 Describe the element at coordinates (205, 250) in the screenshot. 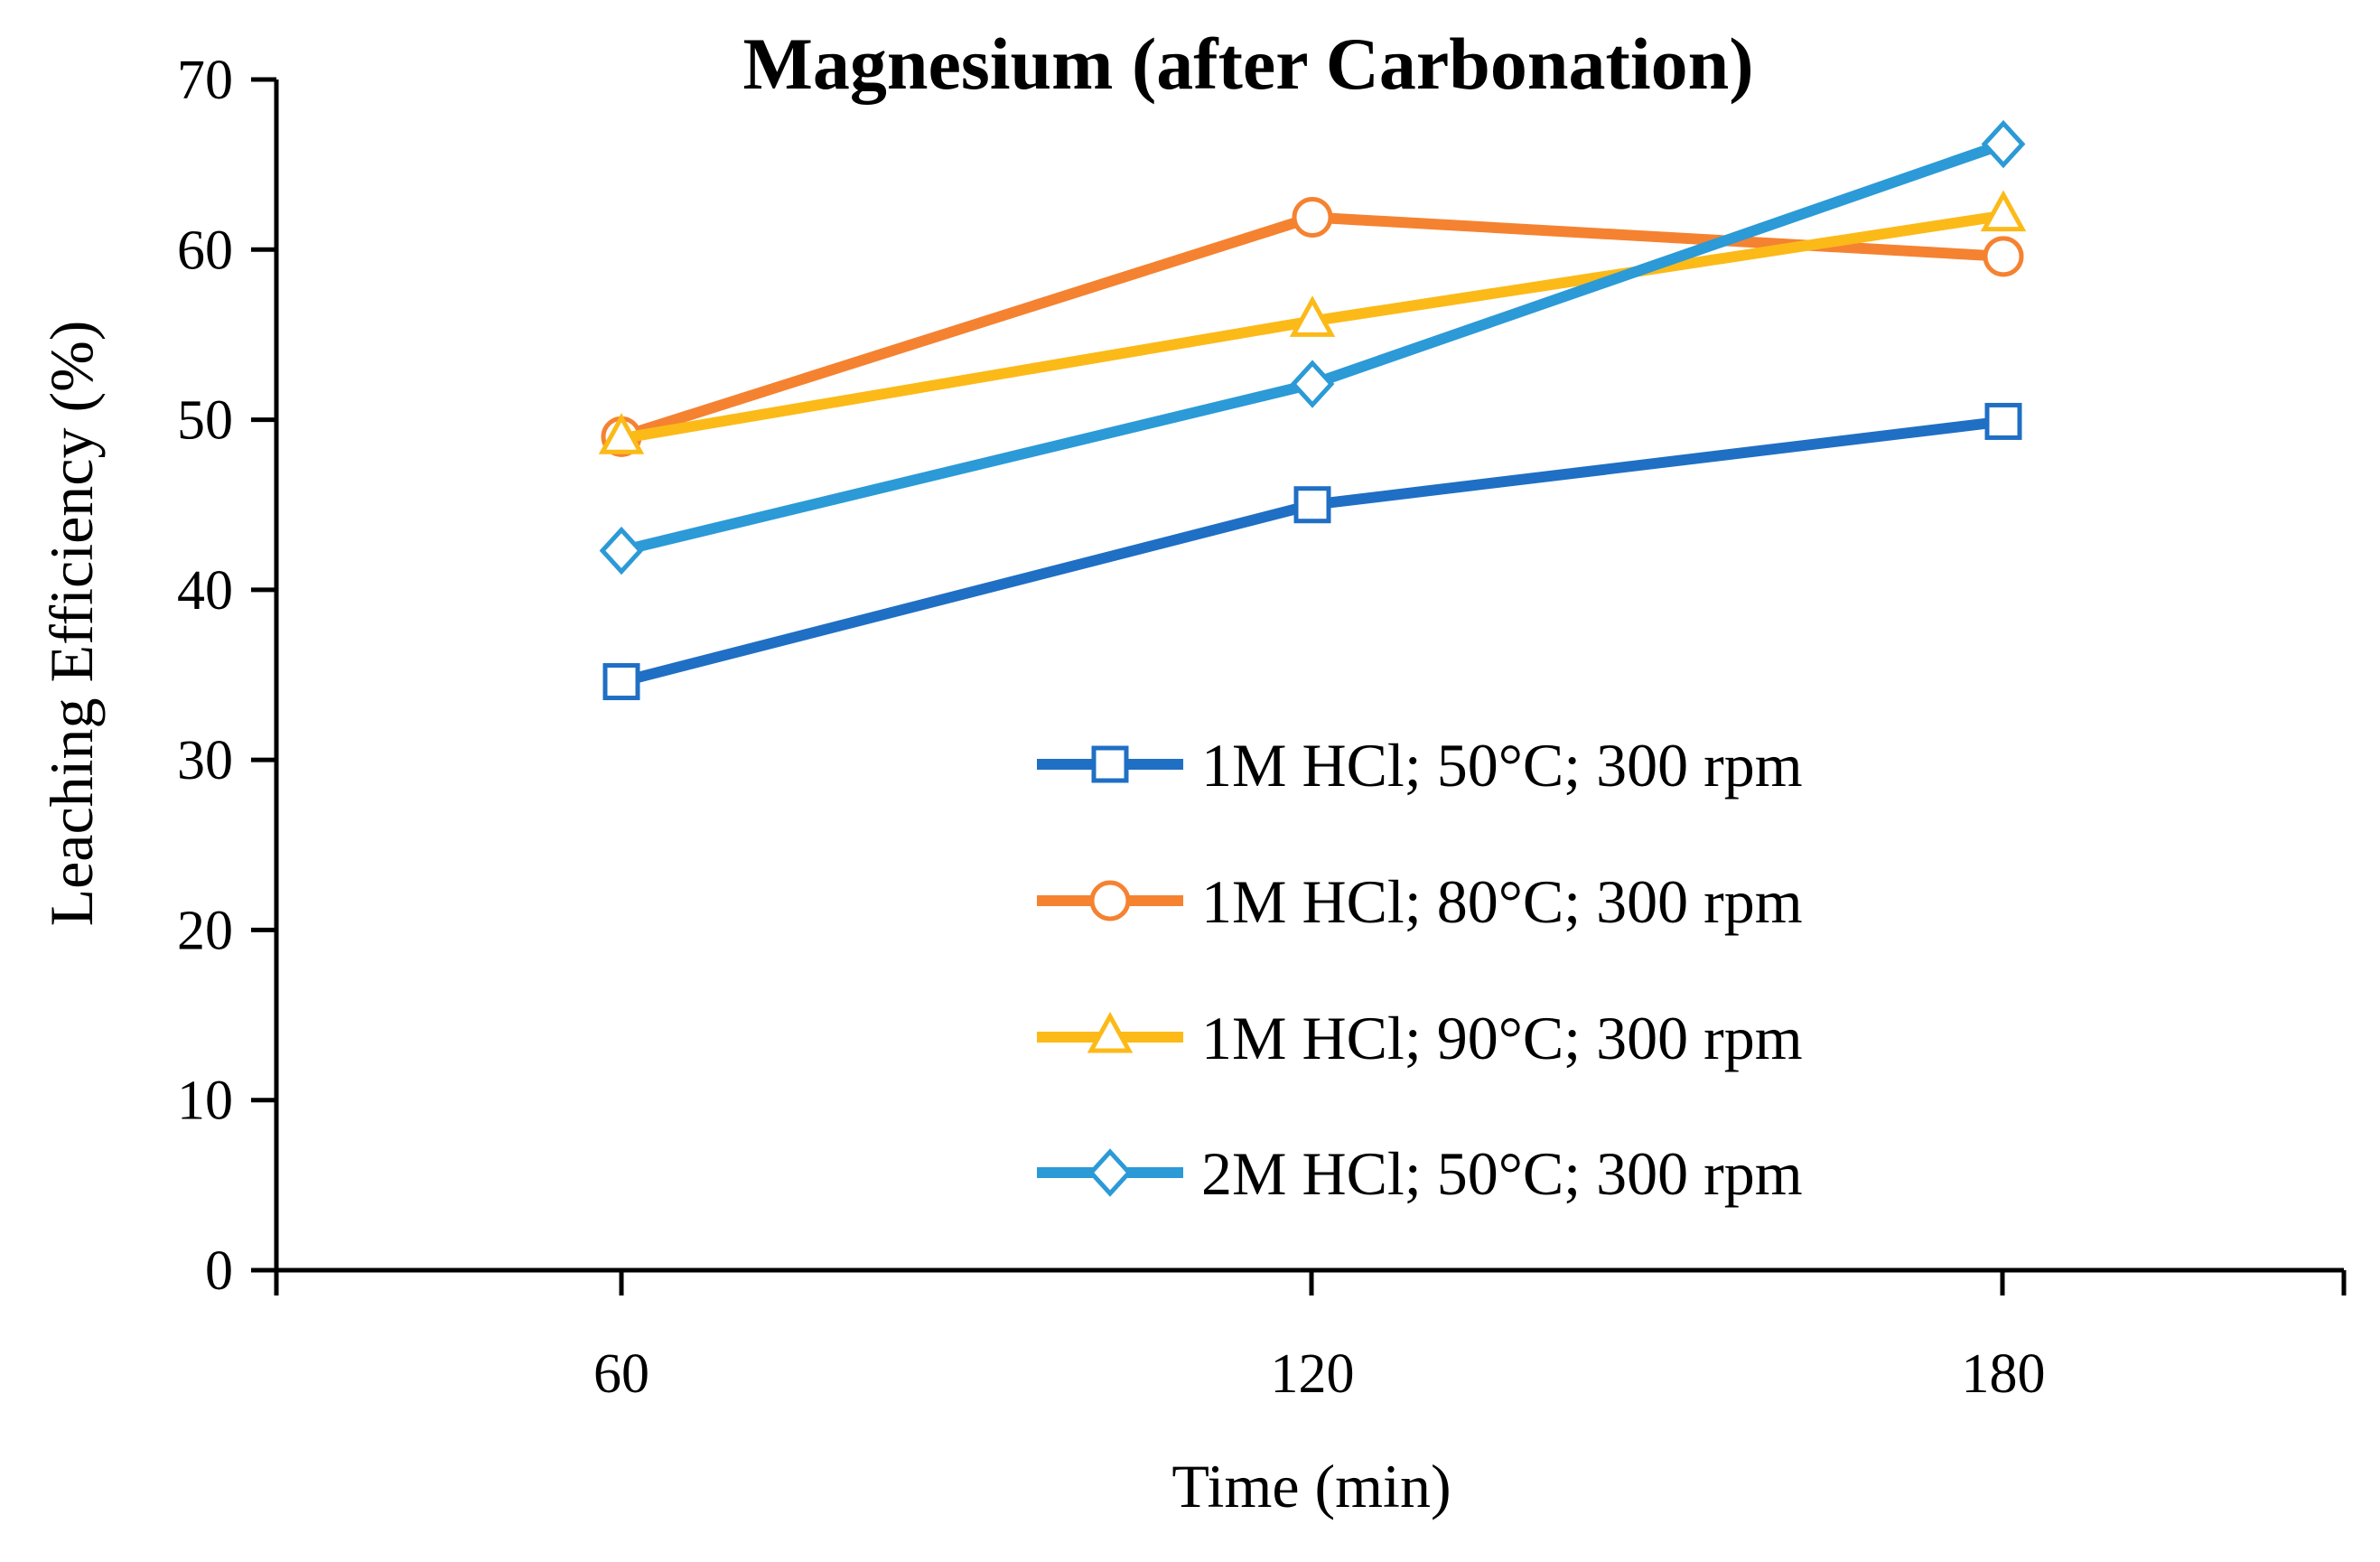

I see `y-tick-label: 60` at that location.